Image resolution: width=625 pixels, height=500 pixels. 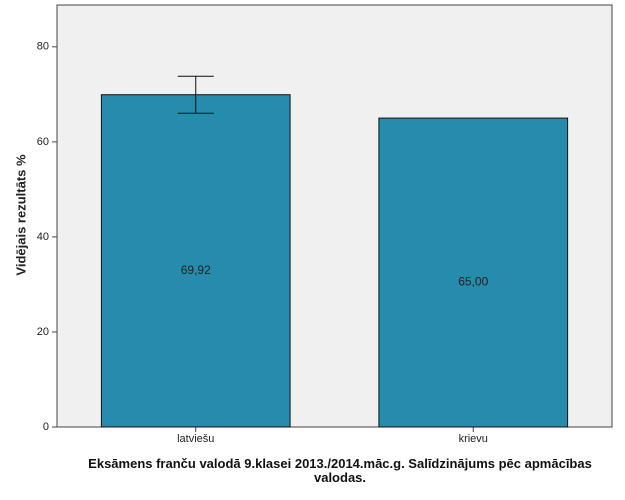 I want to click on x-tick-label: krievu, so click(x=473, y=439).